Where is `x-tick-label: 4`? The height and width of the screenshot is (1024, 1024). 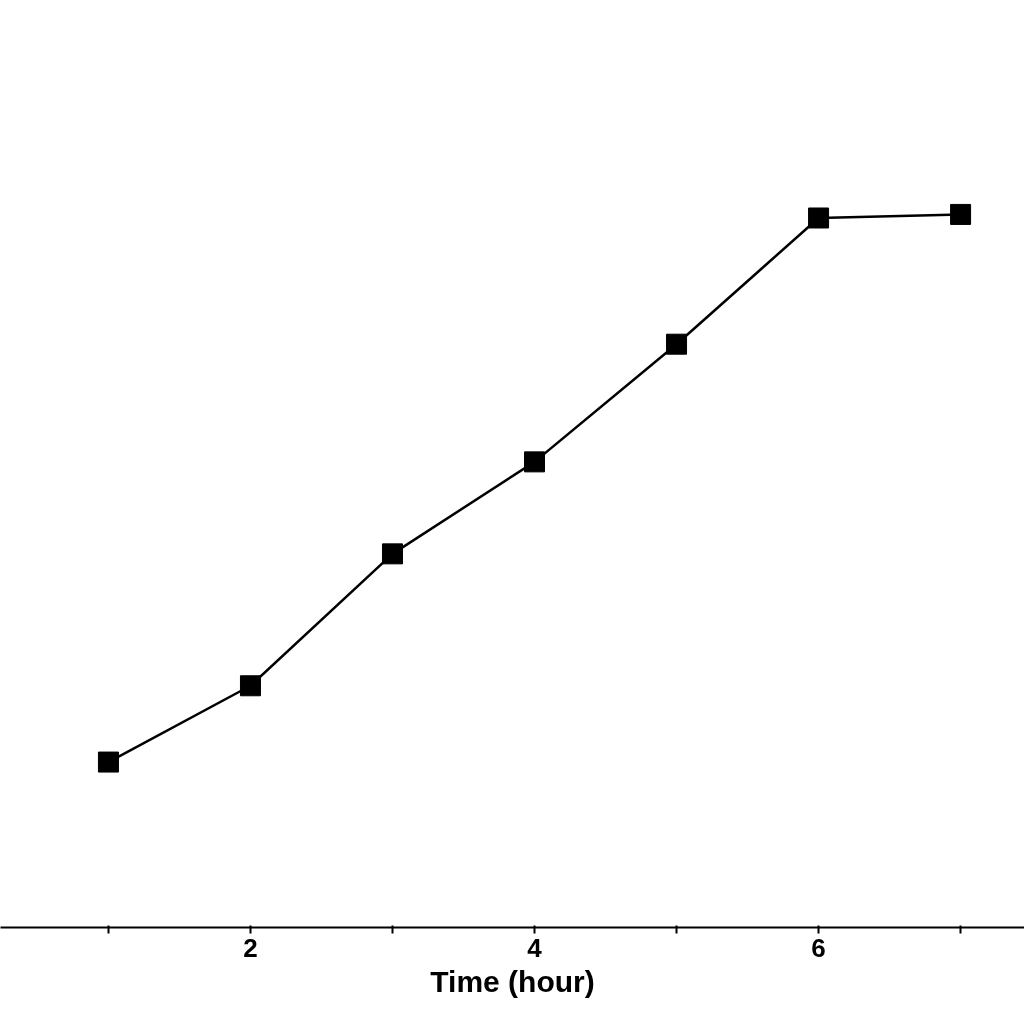
x-tick-label: 4 is located at coordinates (535, 947).